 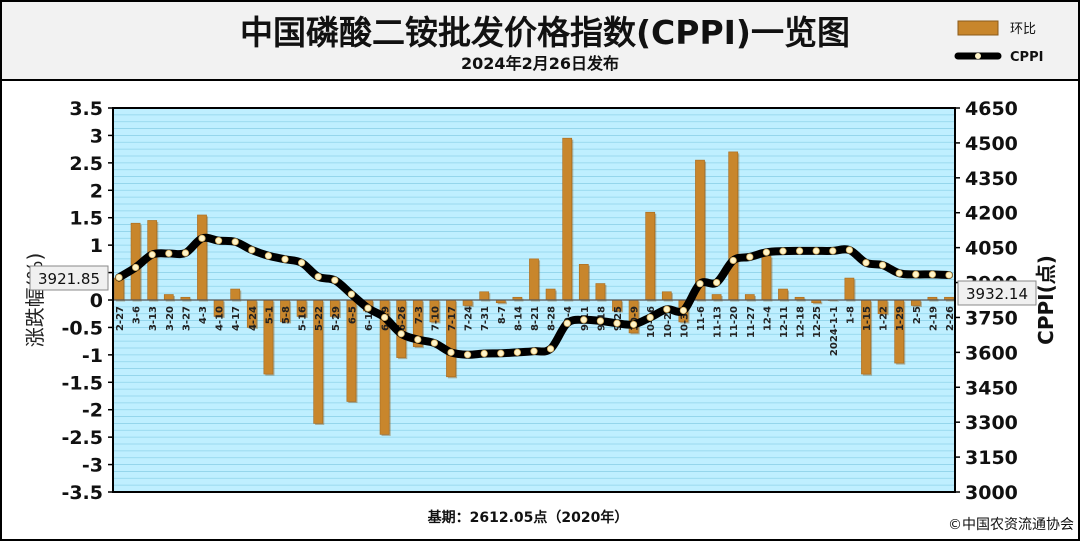 What do you see at coordinates (269, 315) in the screenshot?
I see `x-tick-label: 5-1` at bounding box center [269, 315].